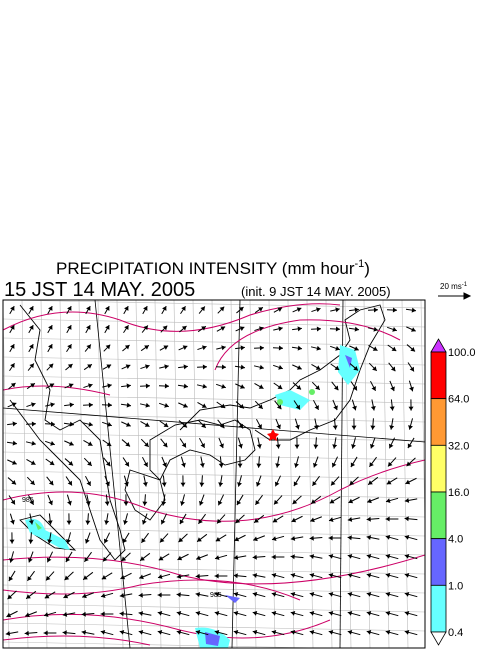  I want to click on colorbar-label: 100.0, so click(462, 353).